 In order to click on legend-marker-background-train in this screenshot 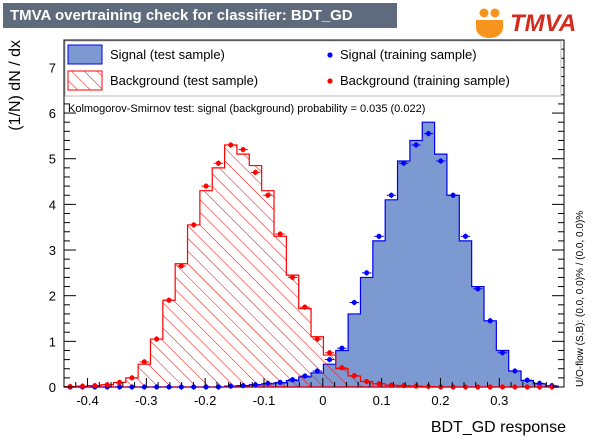, I will do `click(330, 81)`.